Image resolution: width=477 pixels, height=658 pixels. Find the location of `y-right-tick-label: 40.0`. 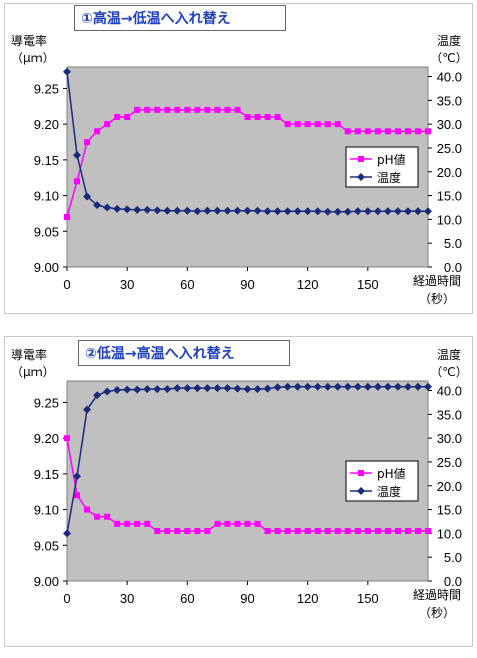

y-right-tick-label: 40.0 is located at coordinates (449, 391).